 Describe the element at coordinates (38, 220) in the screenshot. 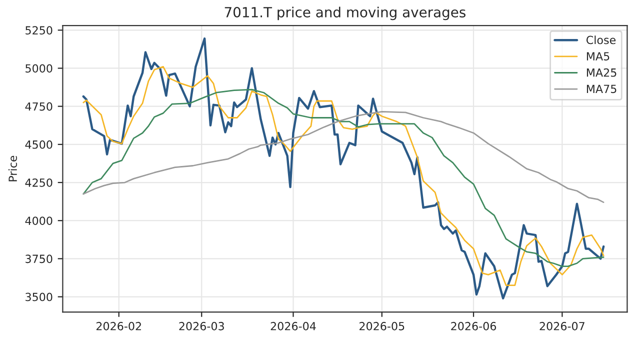

I see `y-tick-label: 4000` at that location.